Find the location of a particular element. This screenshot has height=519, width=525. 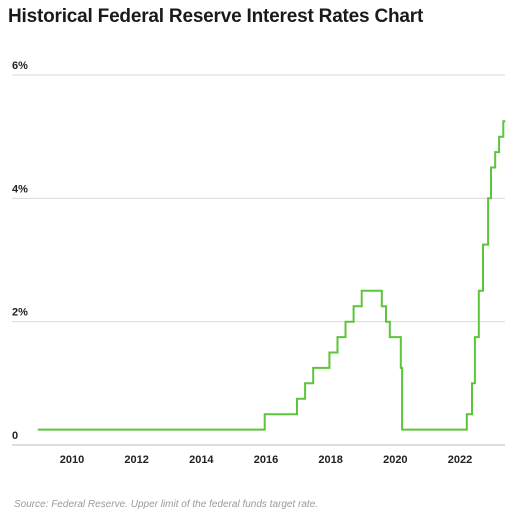

x-tick-label: 2018 is located at coordinates (330, 460).